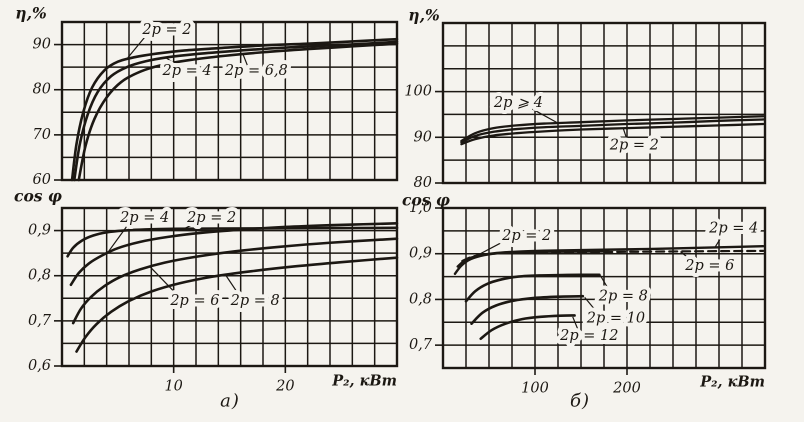 The image size is (804, 422). Describe the element at coordinates (580, 401) in the screenshot. I see `caption-b: б)` at that location.